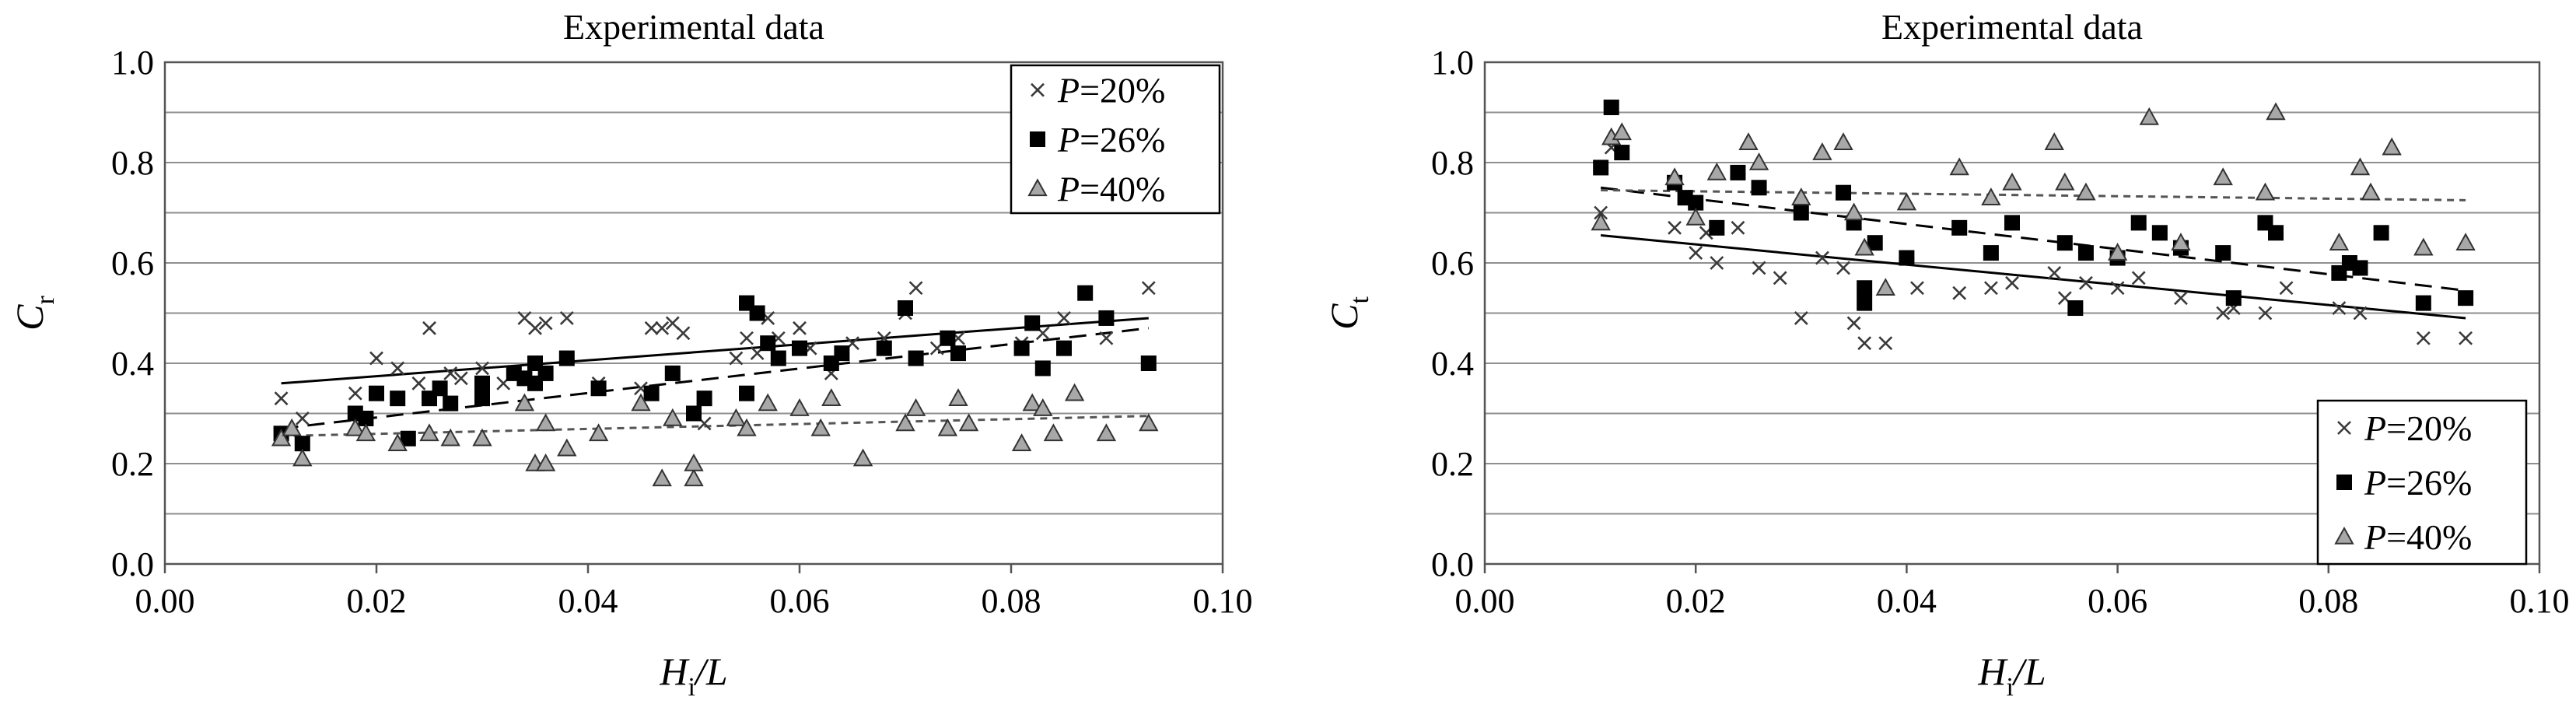  Describe the element at coordinates (2418, 428) in the screenshot. I see `legend-label: P=20%` at that location.